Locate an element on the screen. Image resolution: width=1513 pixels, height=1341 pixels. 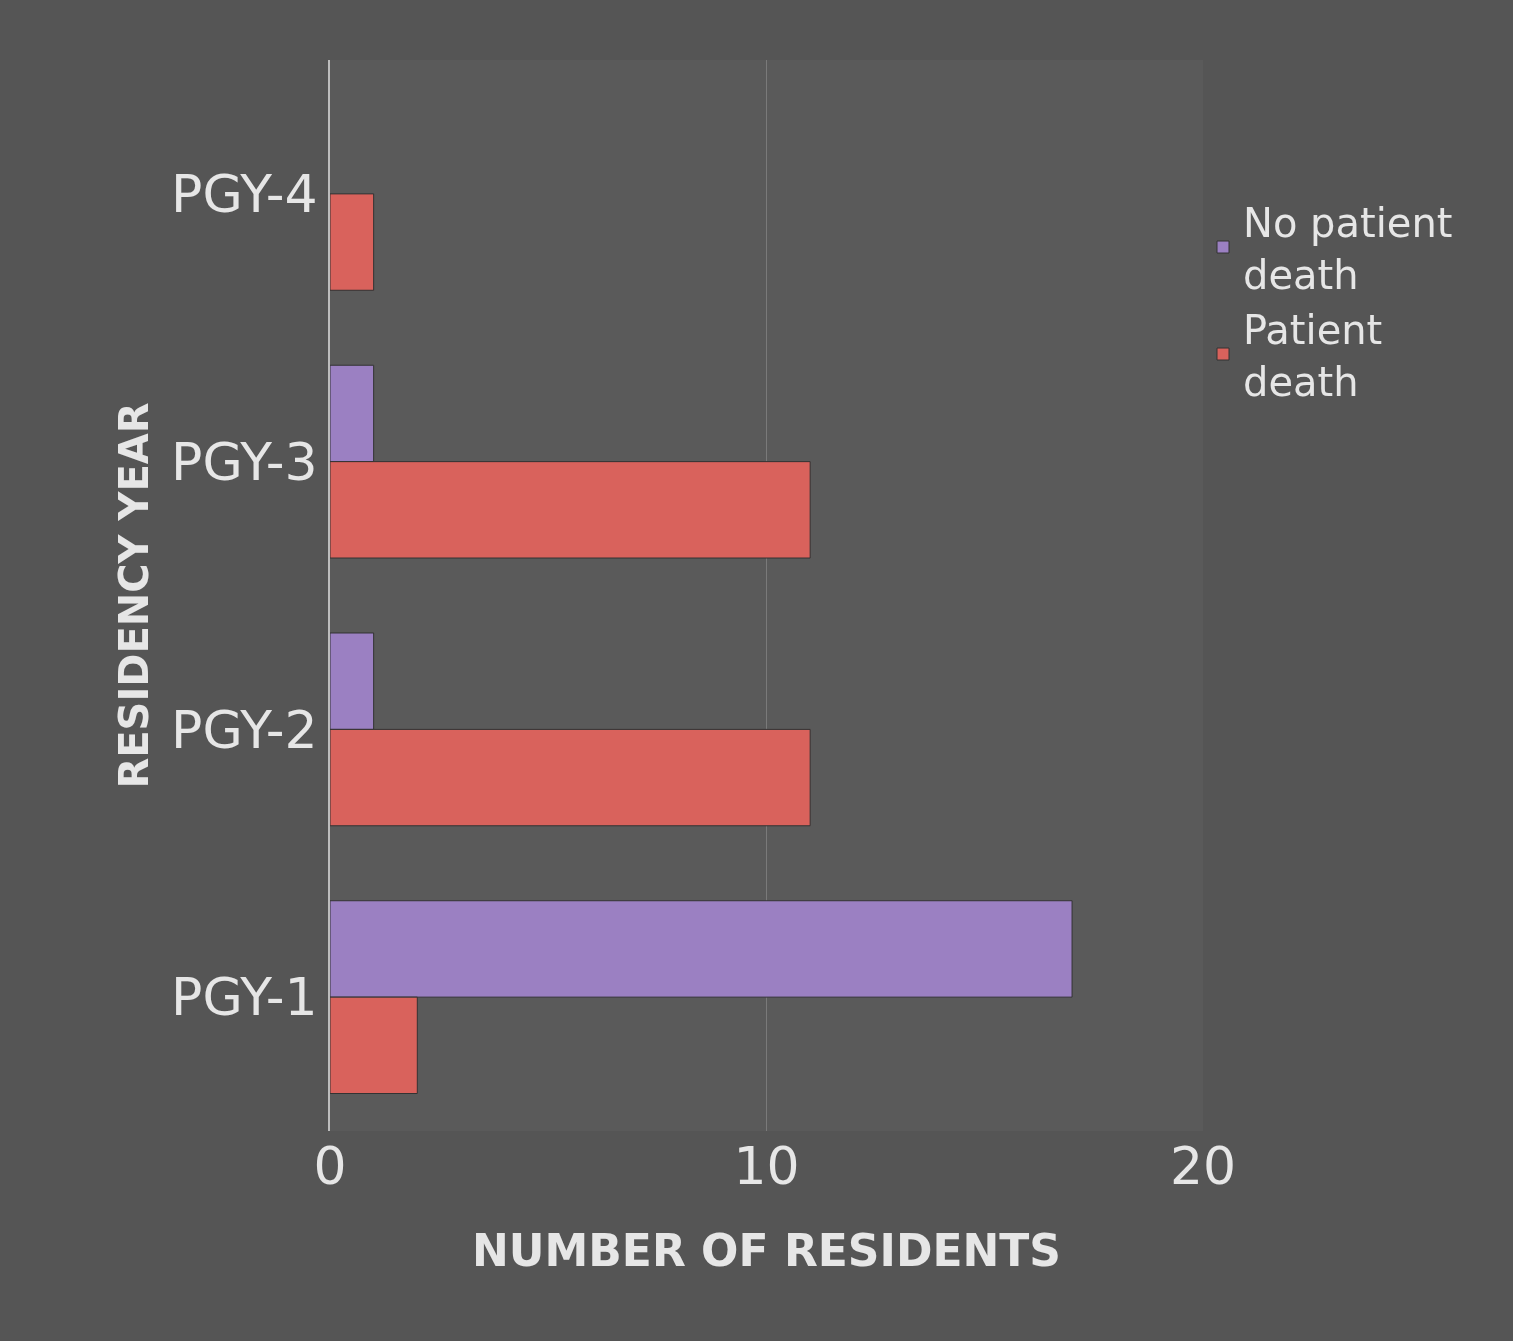
x-tick-label: 0 is located at coordinates (330, 1166).